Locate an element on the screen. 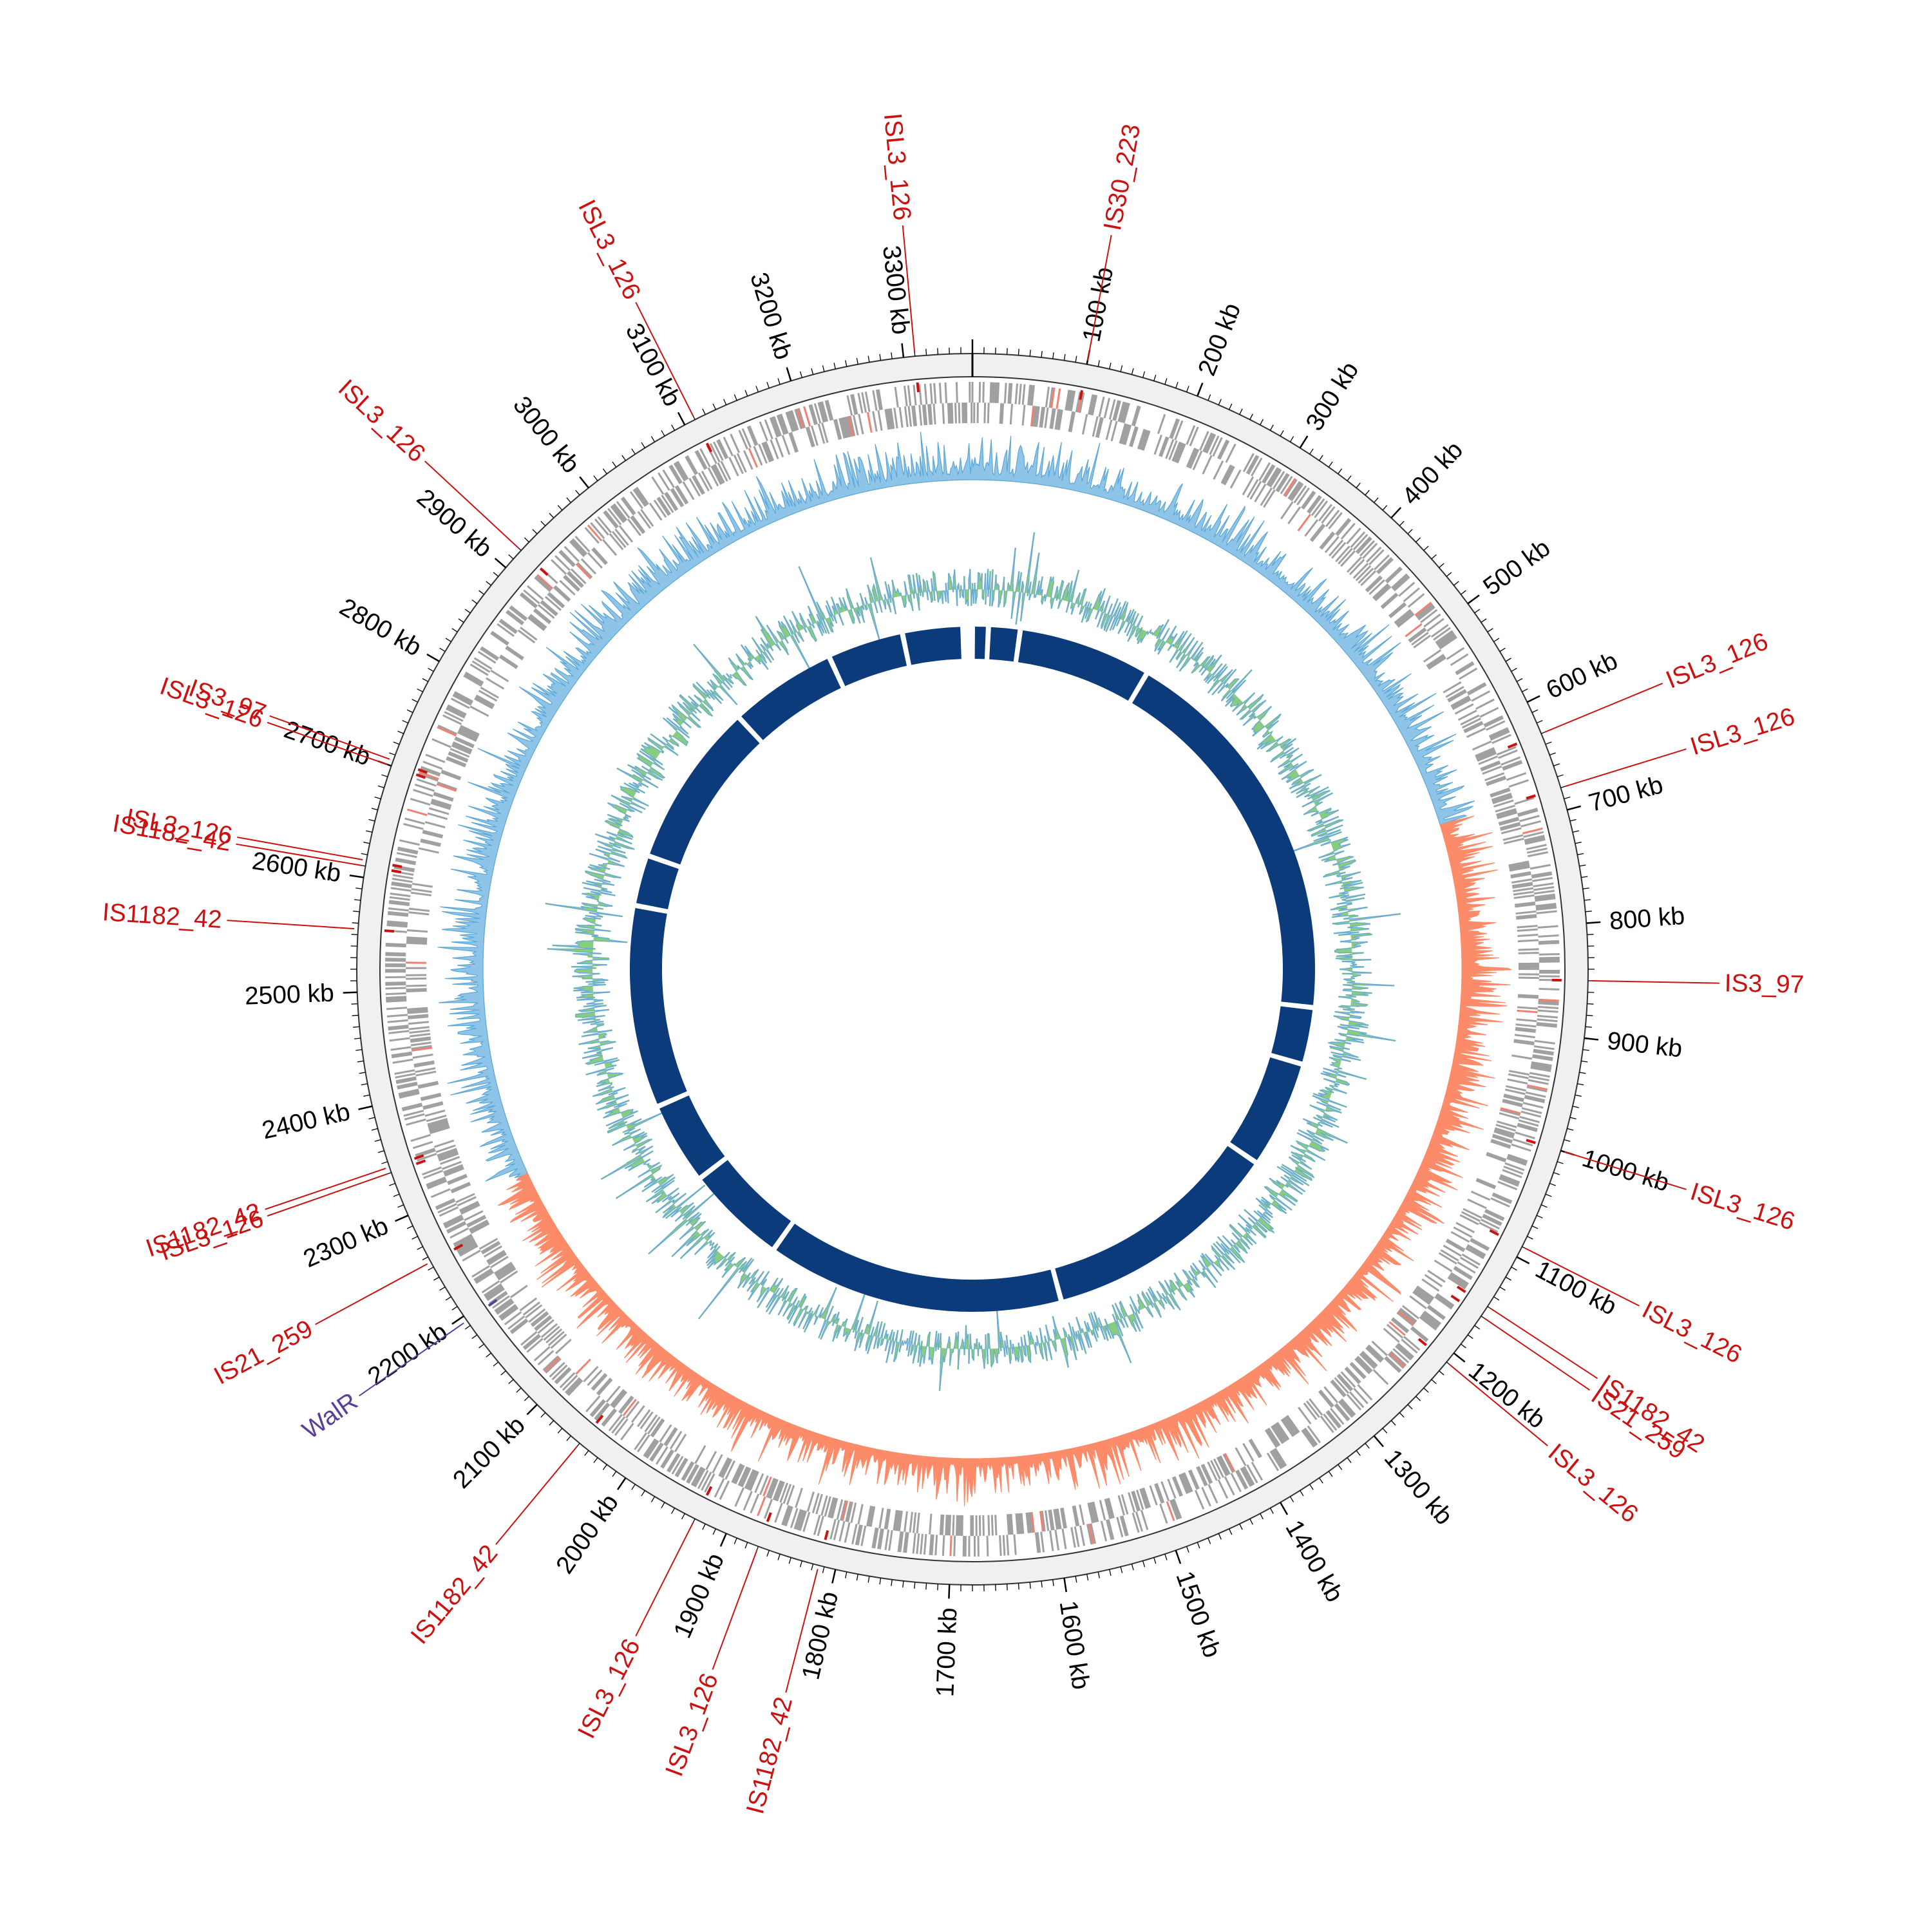  scale-tick-label: 1300 kb is located at coordinates (1418, 1487).